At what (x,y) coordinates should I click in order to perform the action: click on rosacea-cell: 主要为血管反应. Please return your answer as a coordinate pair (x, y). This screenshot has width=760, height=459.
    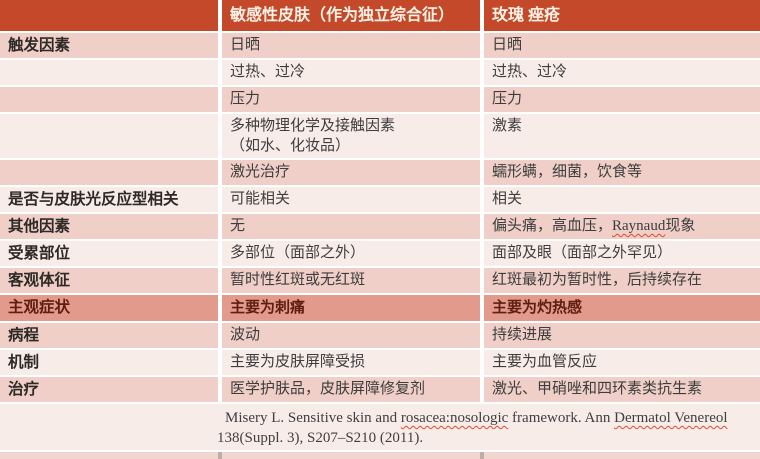
    Looking at the image, I should click on (622, 362).